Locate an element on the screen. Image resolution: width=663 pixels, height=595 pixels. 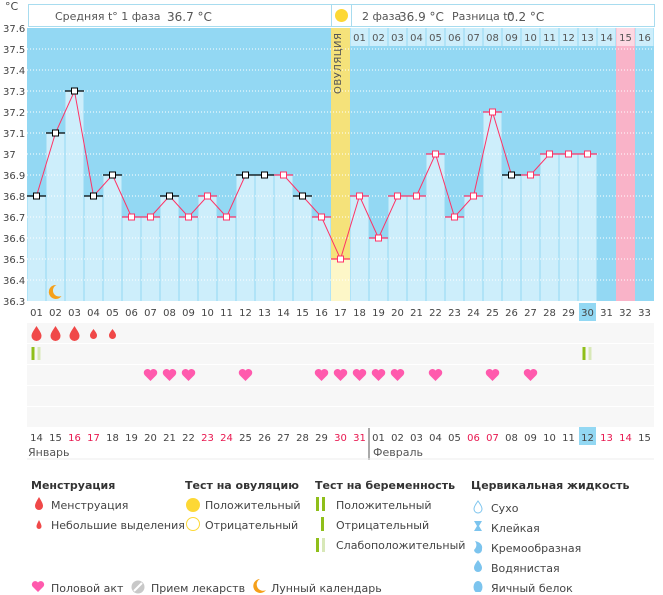
phase2-day-label: 16 is located at coordinates (644, 38).